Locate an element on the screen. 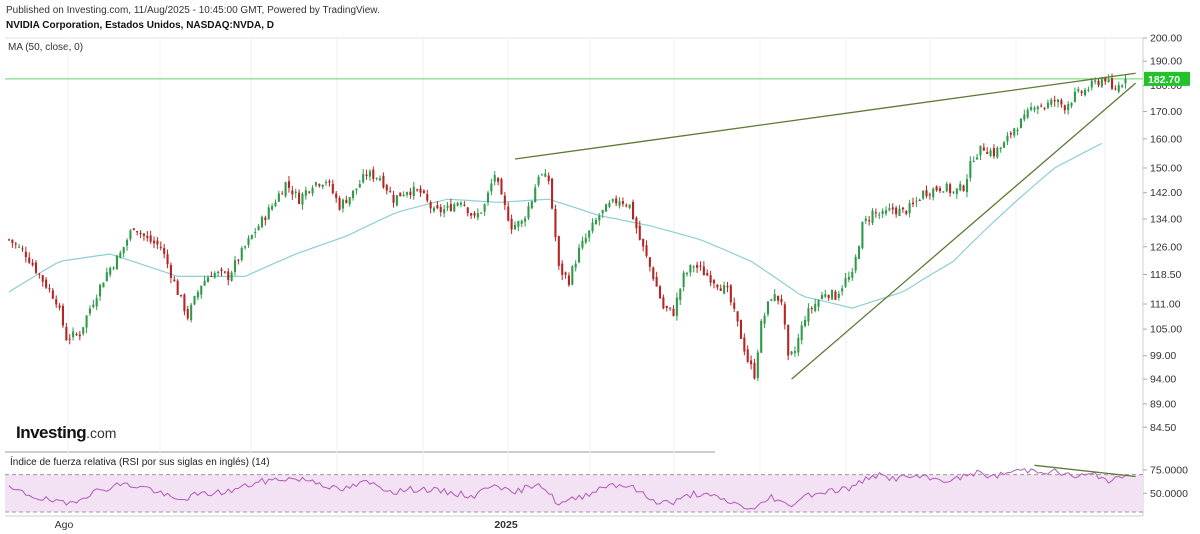 The image size is (1200, 534). ma-indicator-label: MA (50, close, 0) is located at coordinates (46, 47).